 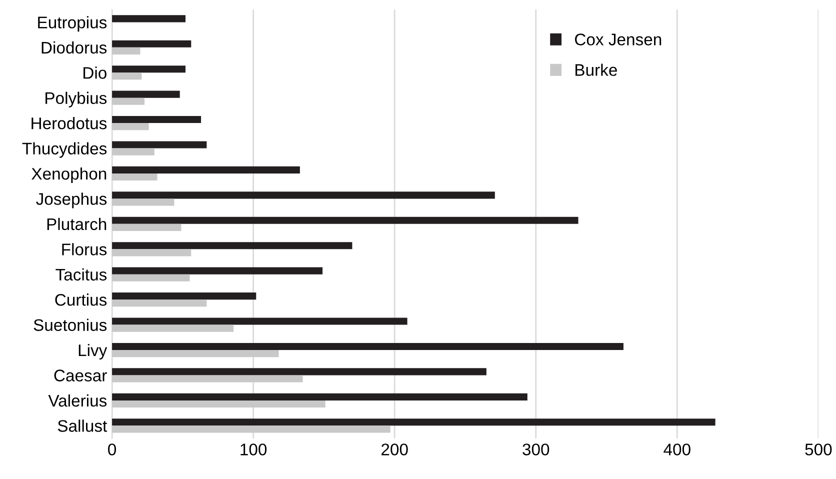 What do you see at coordinates (70, 325) in the screenshot?
I see `y-tick-label: Suetonius` at bounding box center [70, 325].